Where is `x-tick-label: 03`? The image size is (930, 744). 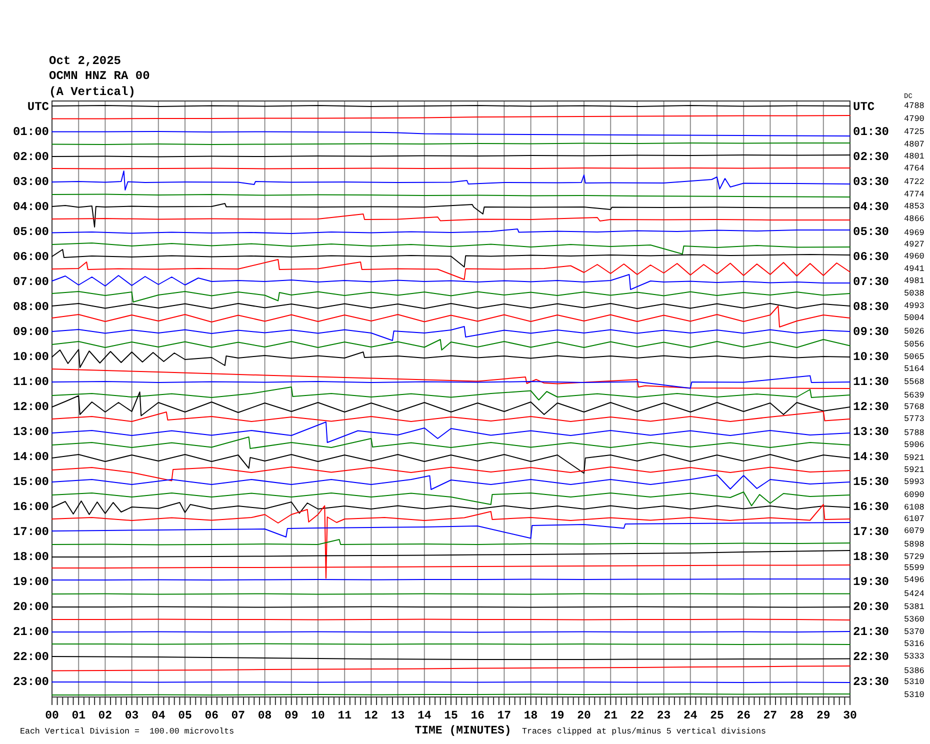
x-tick-label: 03 is located at coordinates (131, 716).